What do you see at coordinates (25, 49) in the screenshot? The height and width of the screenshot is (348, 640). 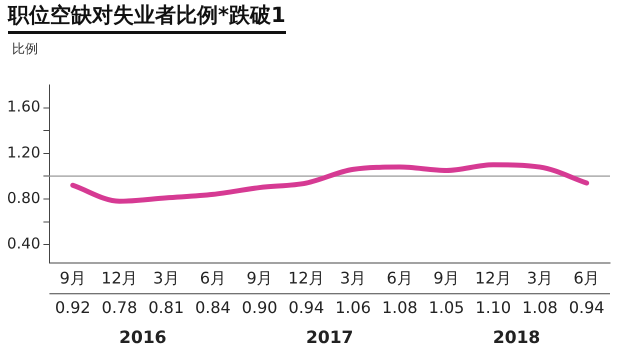 I see `y-axis-title: 比例` at bounding box center [25, 49].